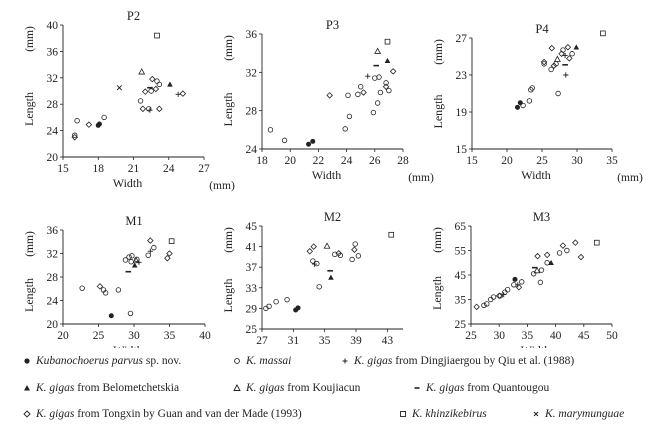 The height and width of the screenshot is (431, 663). I want to click on x-tick-label: 39, so click(356, 341).